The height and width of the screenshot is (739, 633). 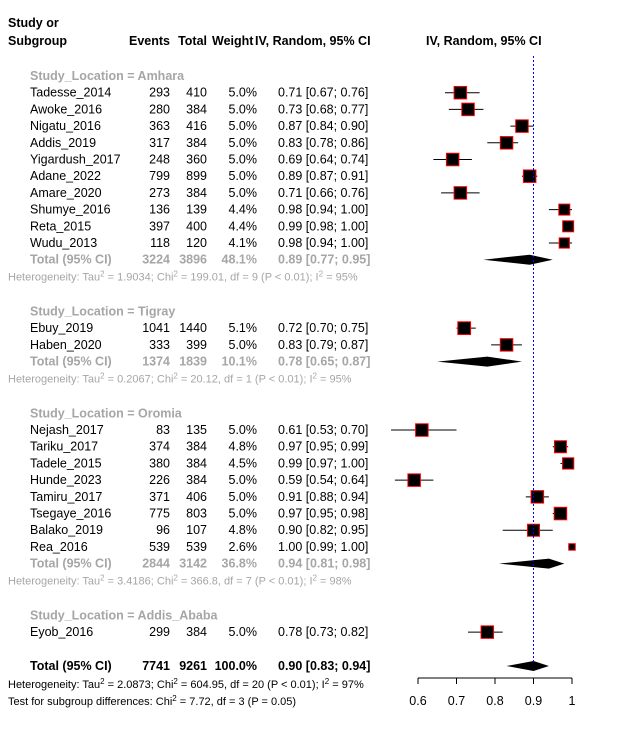 What do you see at coordinates (196, 93) in the screenshot?
I see `total-value: 410` at bounding box center [196, 93].